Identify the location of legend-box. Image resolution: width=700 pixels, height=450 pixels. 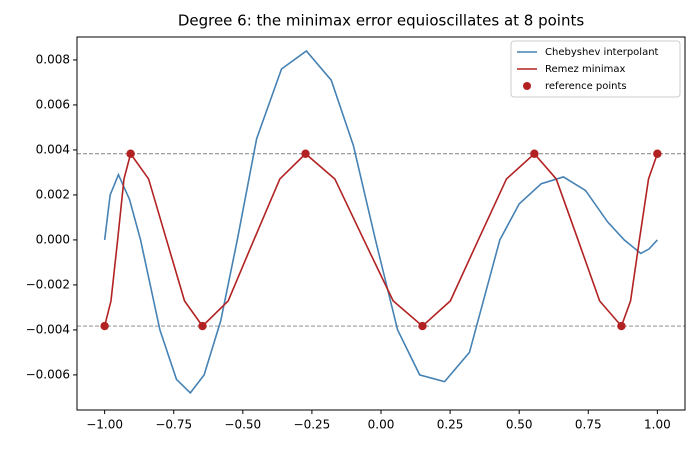
(595, 69).